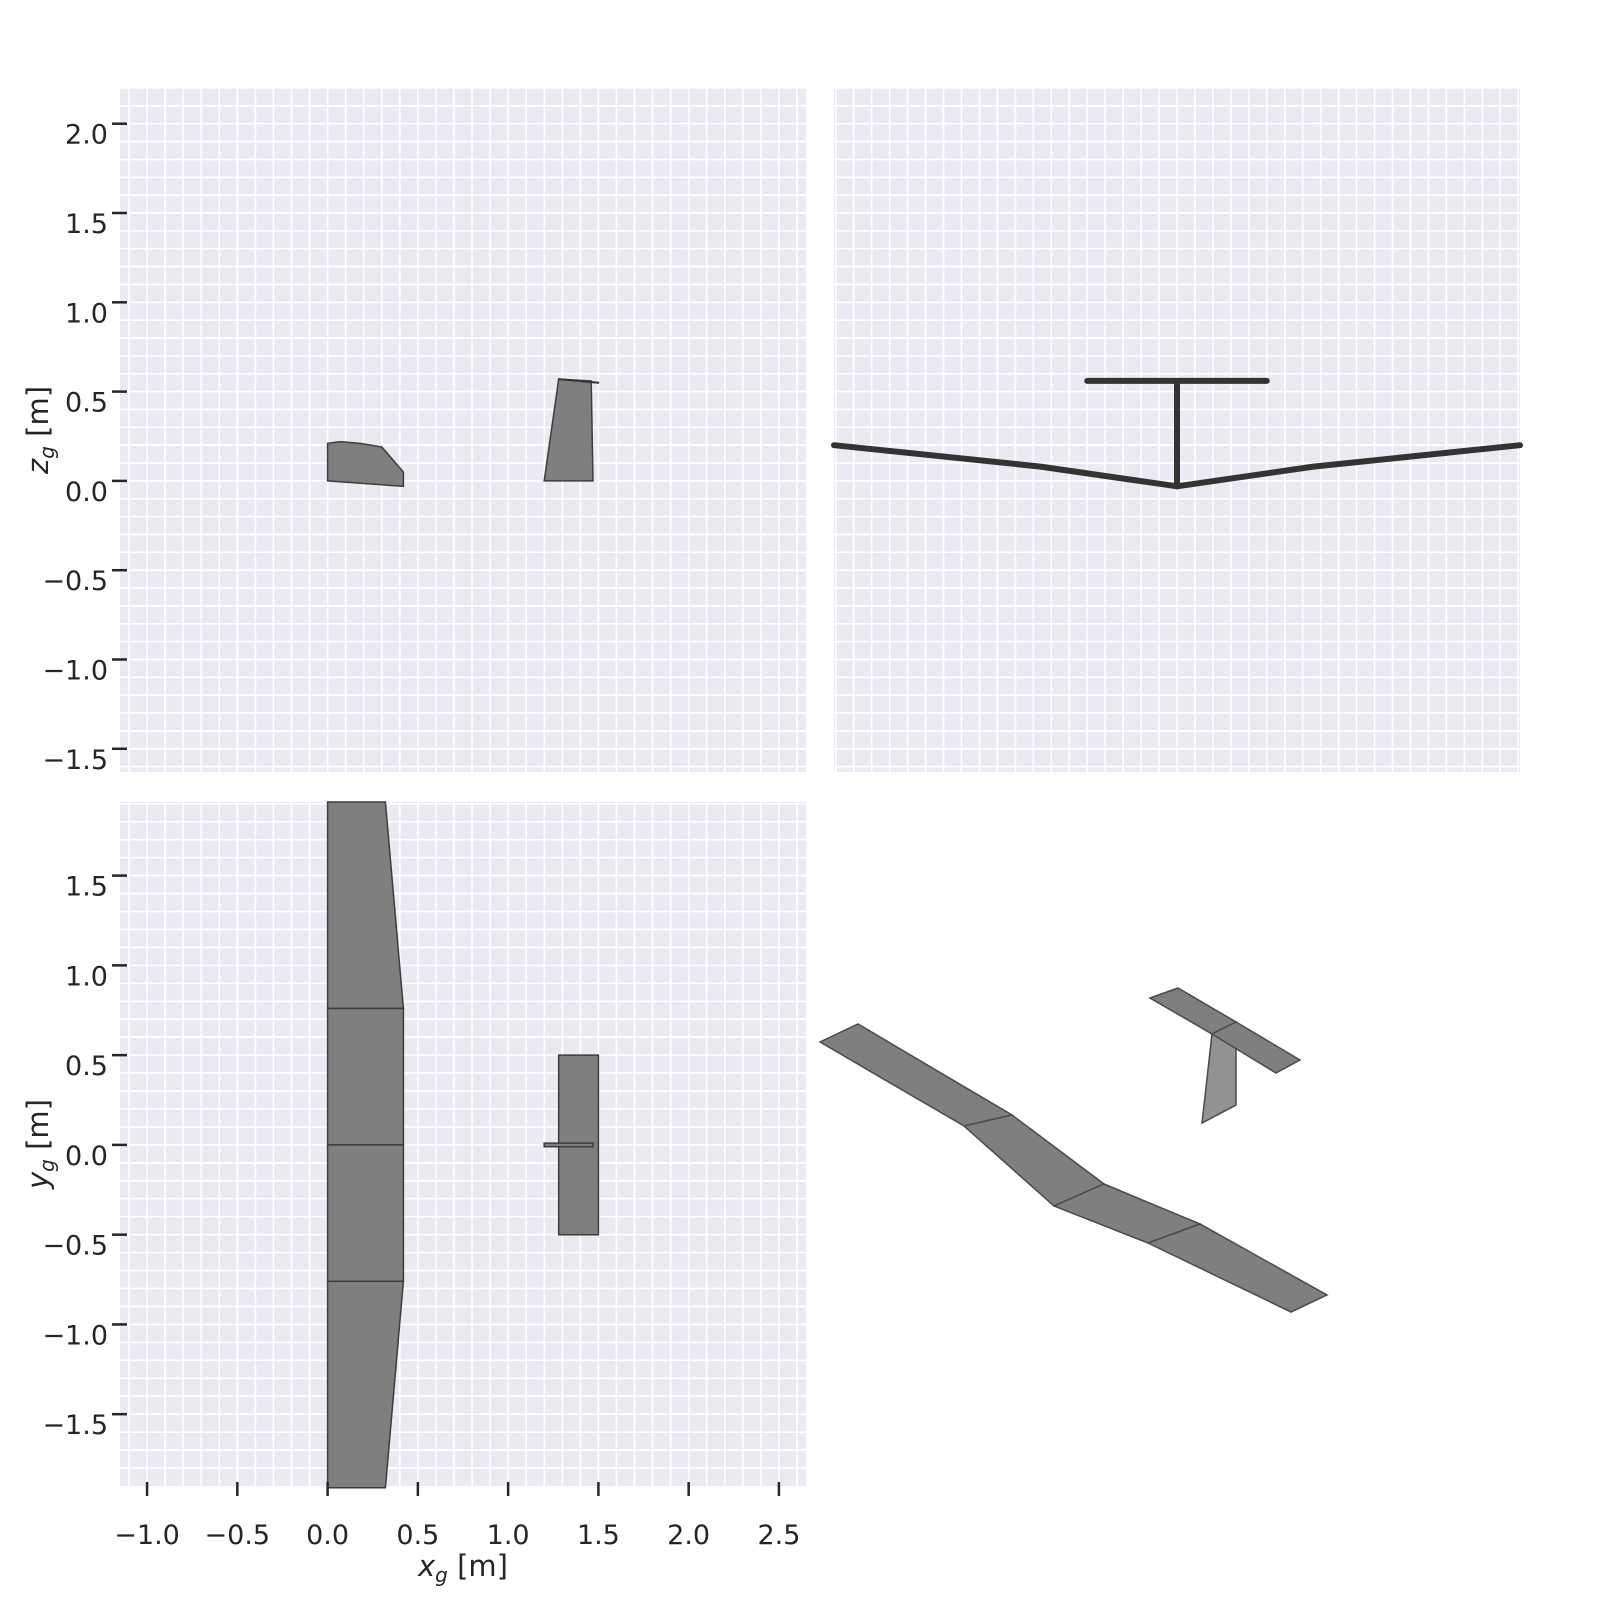 Image resolution: width=1600 pixels, height=1600 pixels. What do you see at coordinates (40, 430) in the screenshot?
I see `y-axis-label: zg [m]` at bounding box center [40, 430].